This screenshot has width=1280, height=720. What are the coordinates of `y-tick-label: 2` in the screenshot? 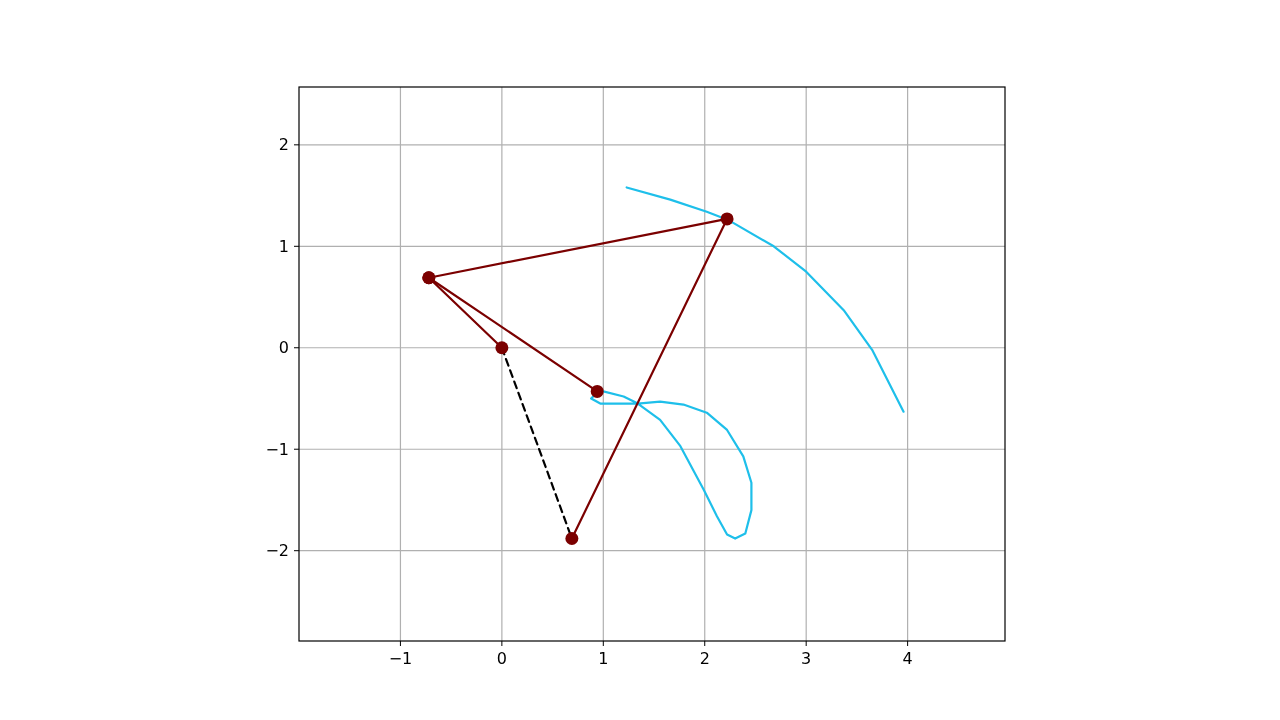 It's located at (283, 145).